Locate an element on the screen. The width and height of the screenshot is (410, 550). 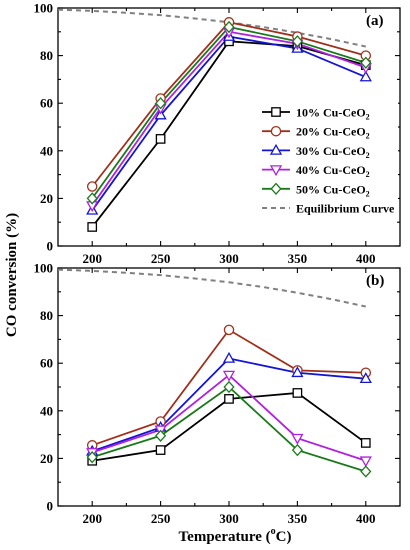
legend-label-main: 10% Cu-CeO is located at coordinates (331, 113).